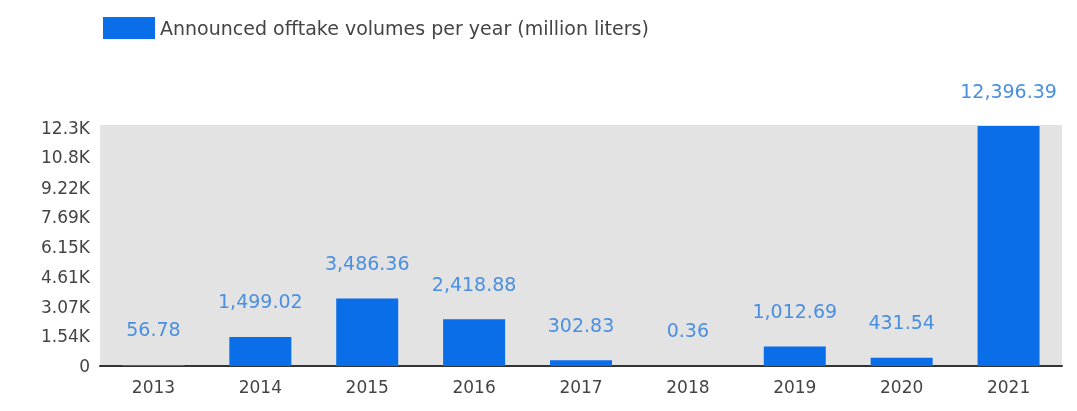 This screenshot has height=411, width=1077. What do you see at coordinates (367, 386) in the screenshot?
I see `x-tick-label: 2015` at bounding box center [367, 386].